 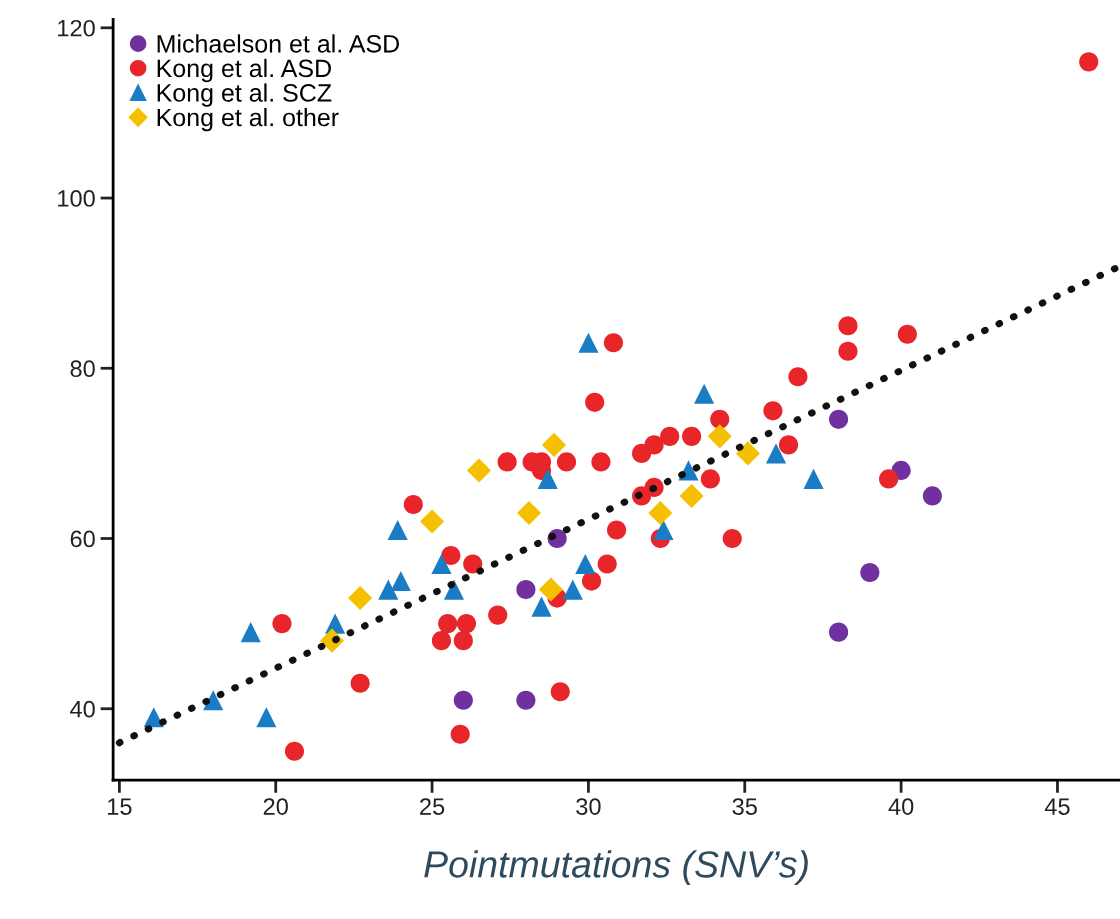 I want to click on legend-label: Kong et al. other, so click(x=248, y=119).